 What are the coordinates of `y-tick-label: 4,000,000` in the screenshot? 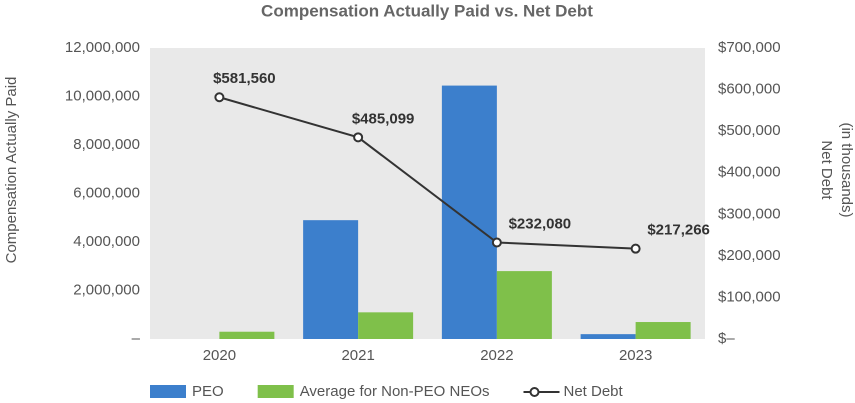 It's located at (106, 241).